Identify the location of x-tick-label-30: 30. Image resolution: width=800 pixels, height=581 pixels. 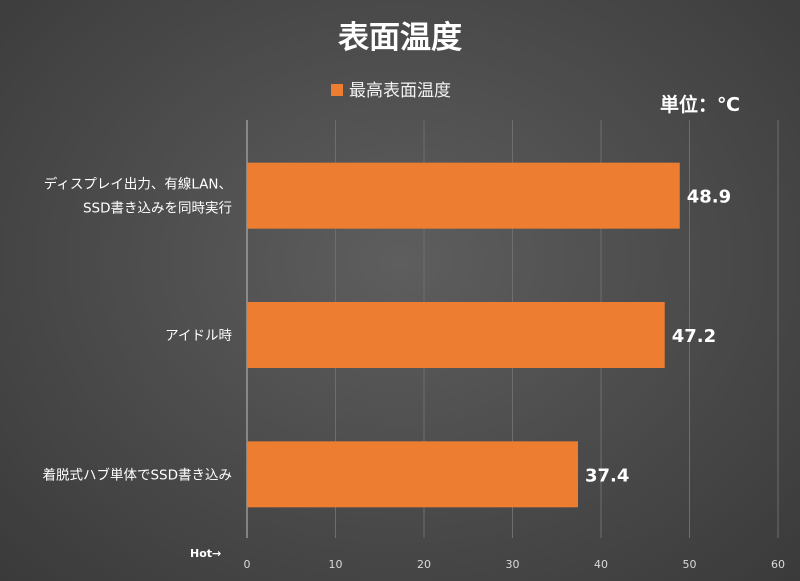
(513, 564).